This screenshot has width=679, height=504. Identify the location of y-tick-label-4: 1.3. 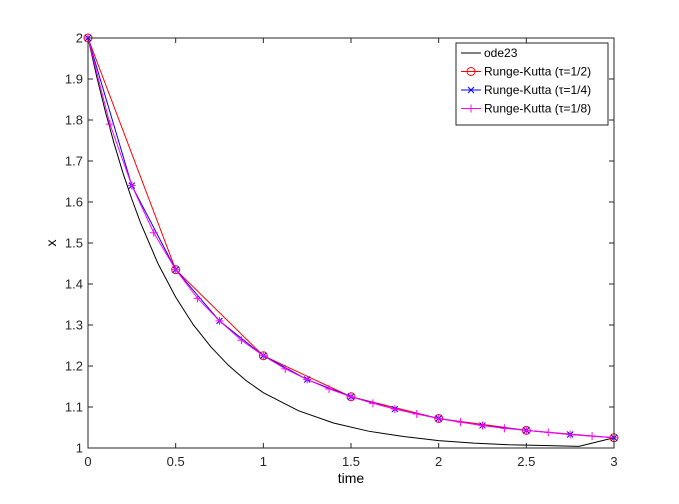
(74, 325).